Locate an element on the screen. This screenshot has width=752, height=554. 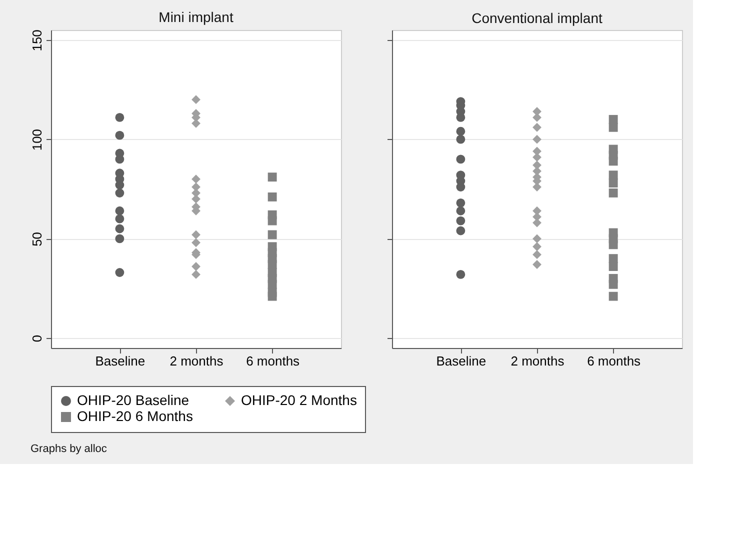
y-tick-label: 0 is located at coordinates (37, 338).